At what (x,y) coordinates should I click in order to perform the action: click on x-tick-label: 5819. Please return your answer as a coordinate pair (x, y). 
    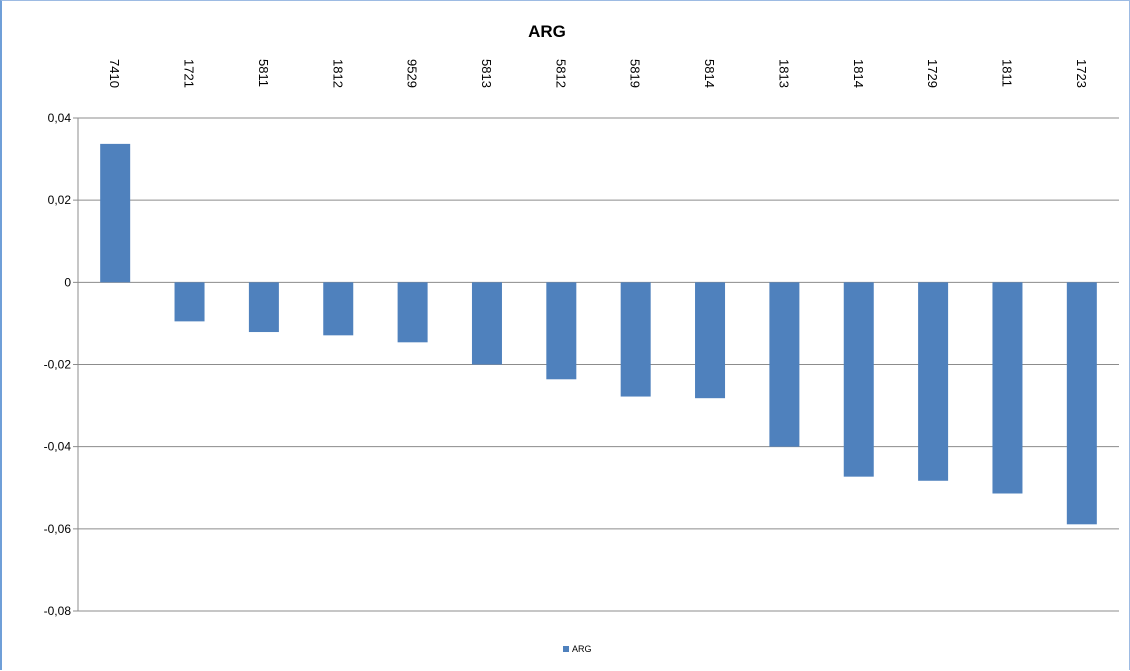
    Looking at the image, I should click on (635, 73).